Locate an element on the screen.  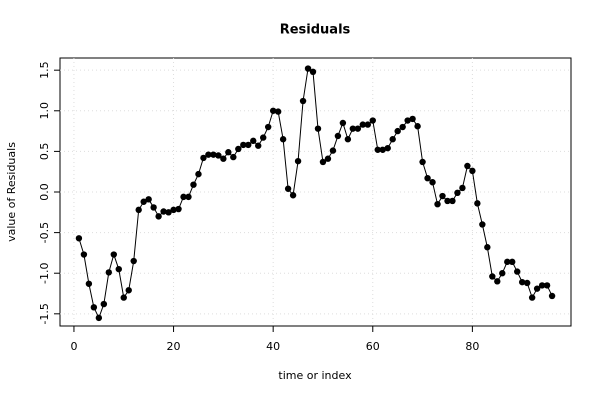
x-tick-label: 0 is located at coordinates (73, 346).